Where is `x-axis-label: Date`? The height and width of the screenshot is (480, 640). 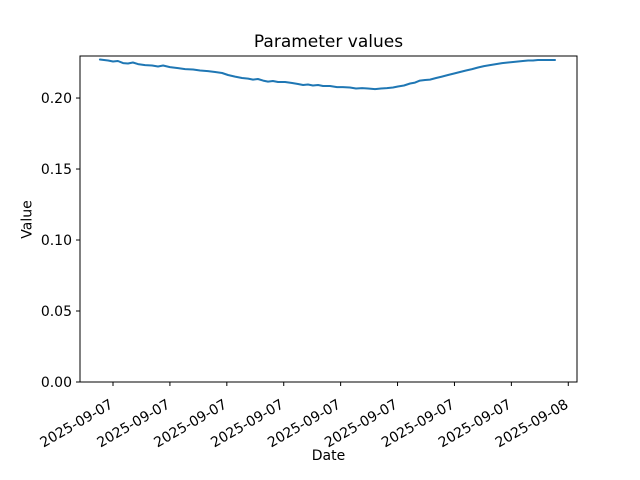 x-axis-label: Date is located at coordinates (328, 456).